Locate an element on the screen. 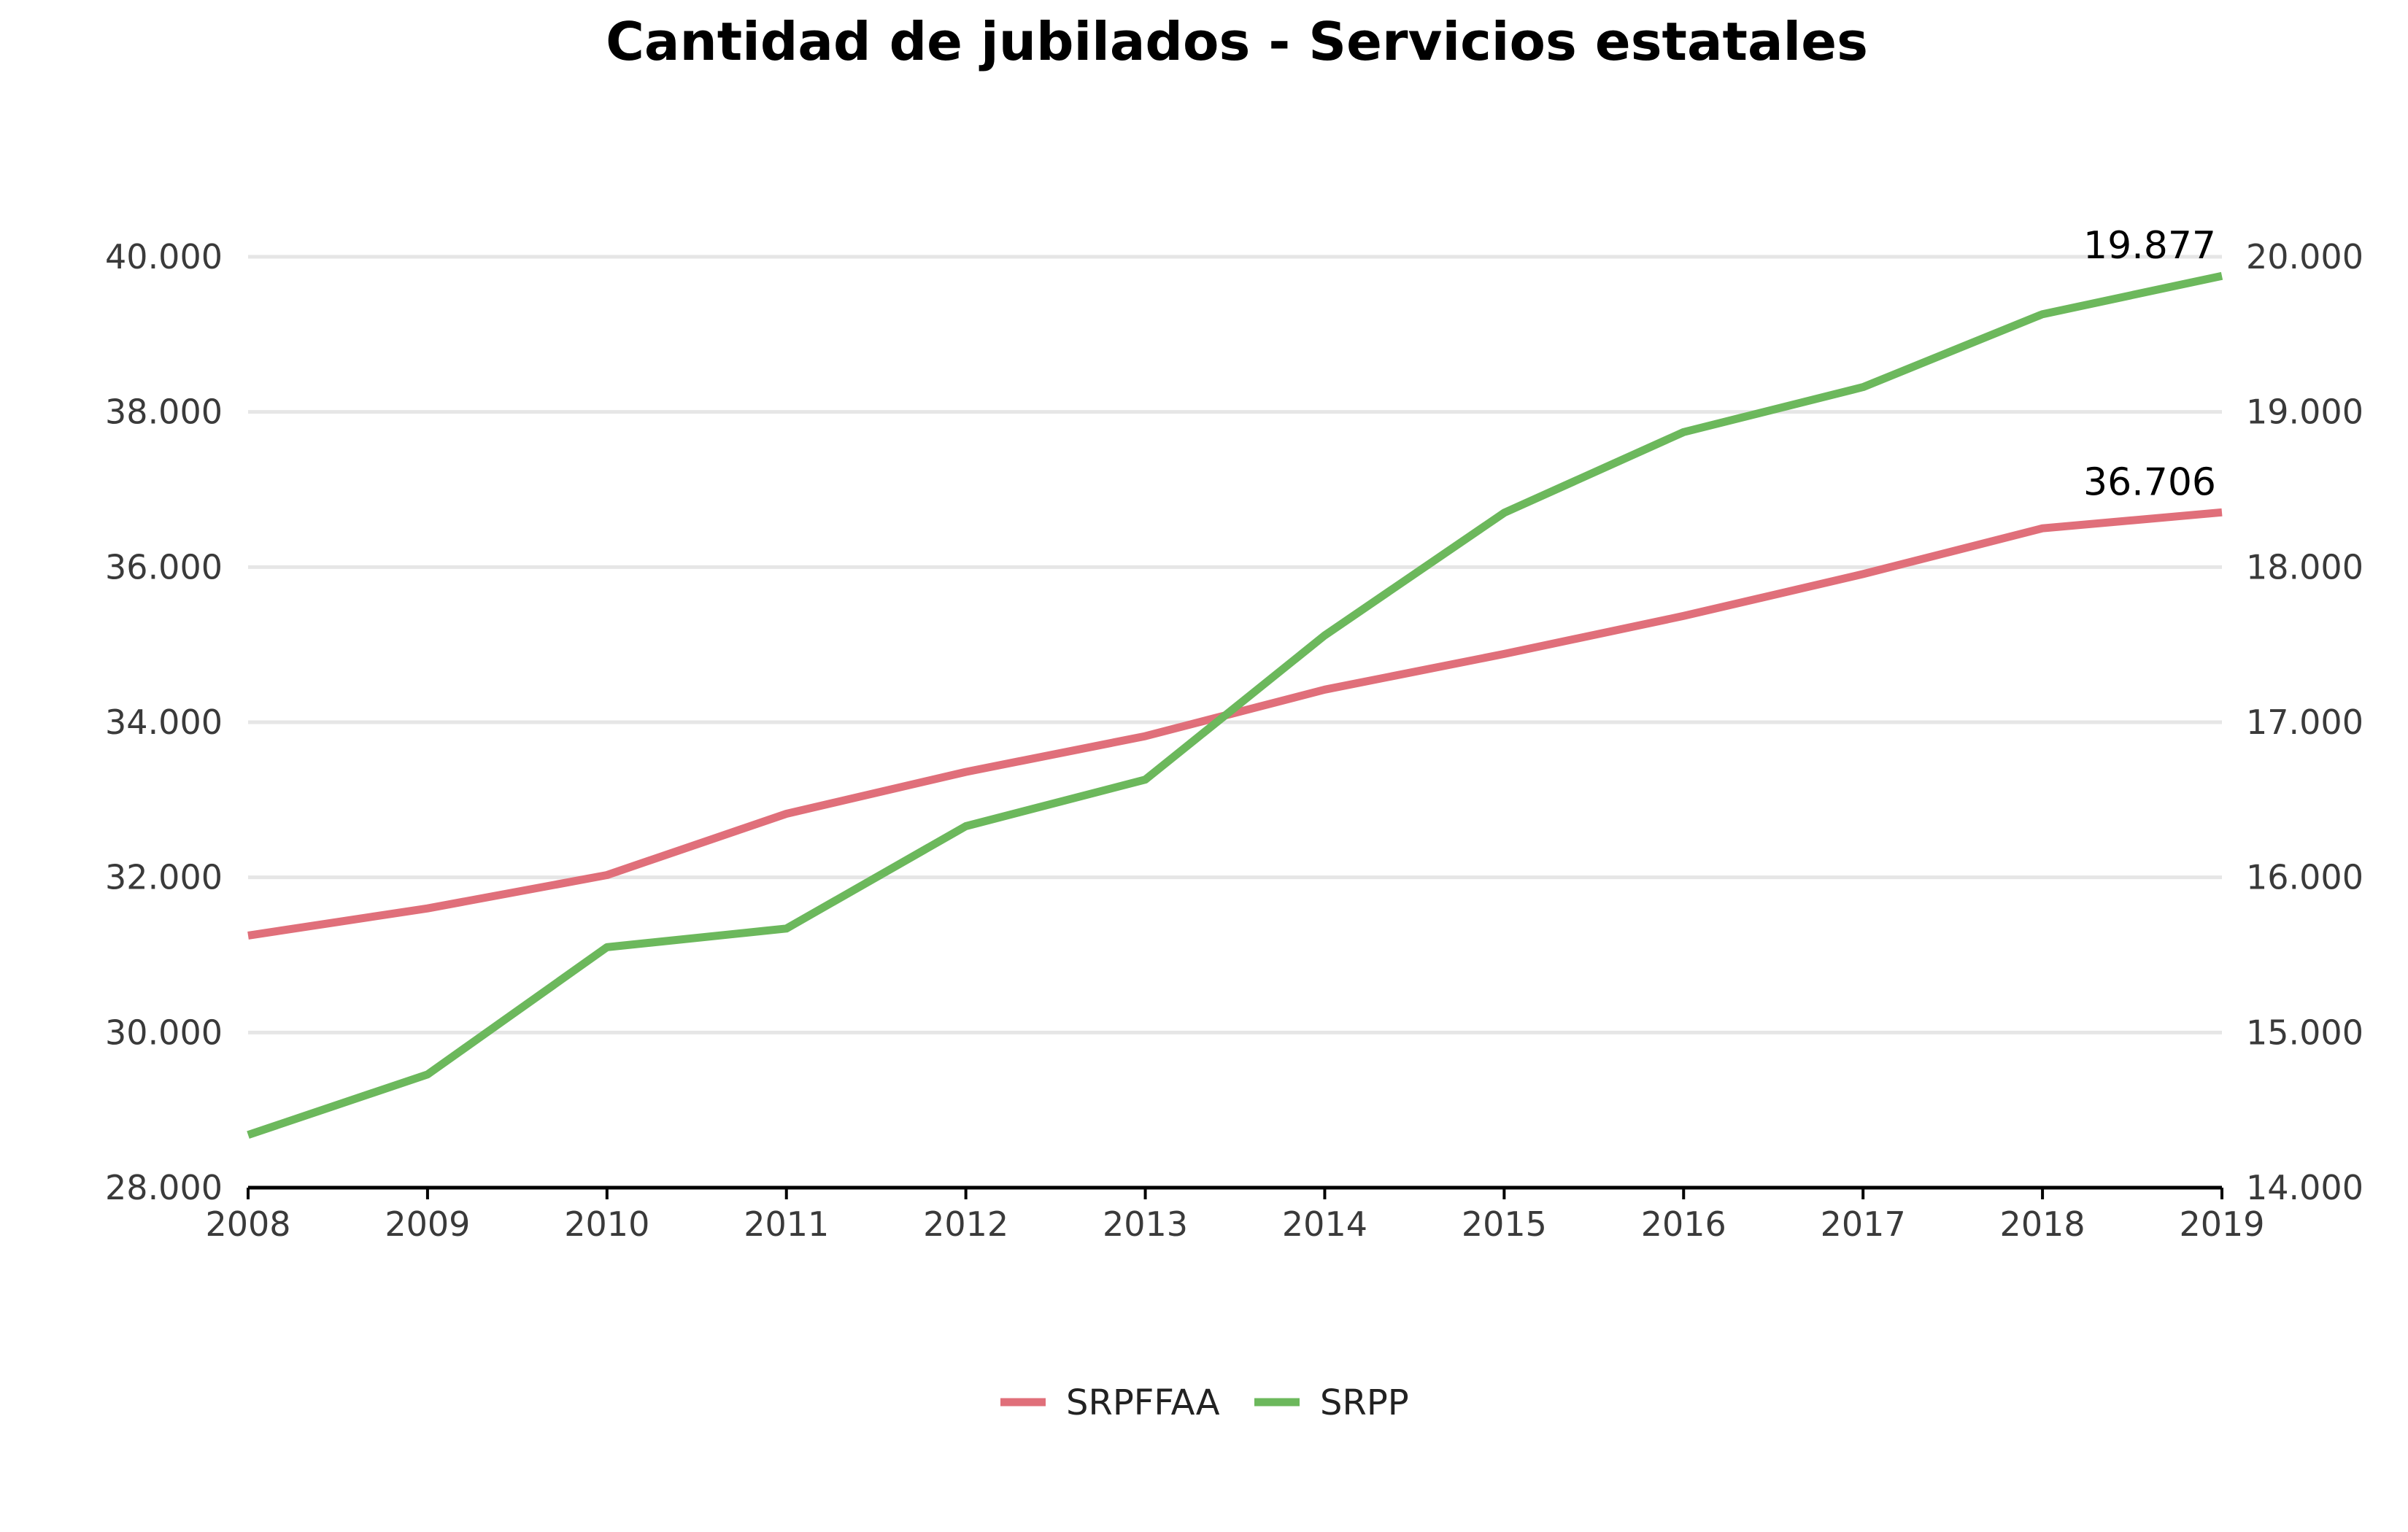 The width and height of the screenshot is (2408, 1532). legend-label-srpp: SRPP is located at coordinates (1364, 1403).